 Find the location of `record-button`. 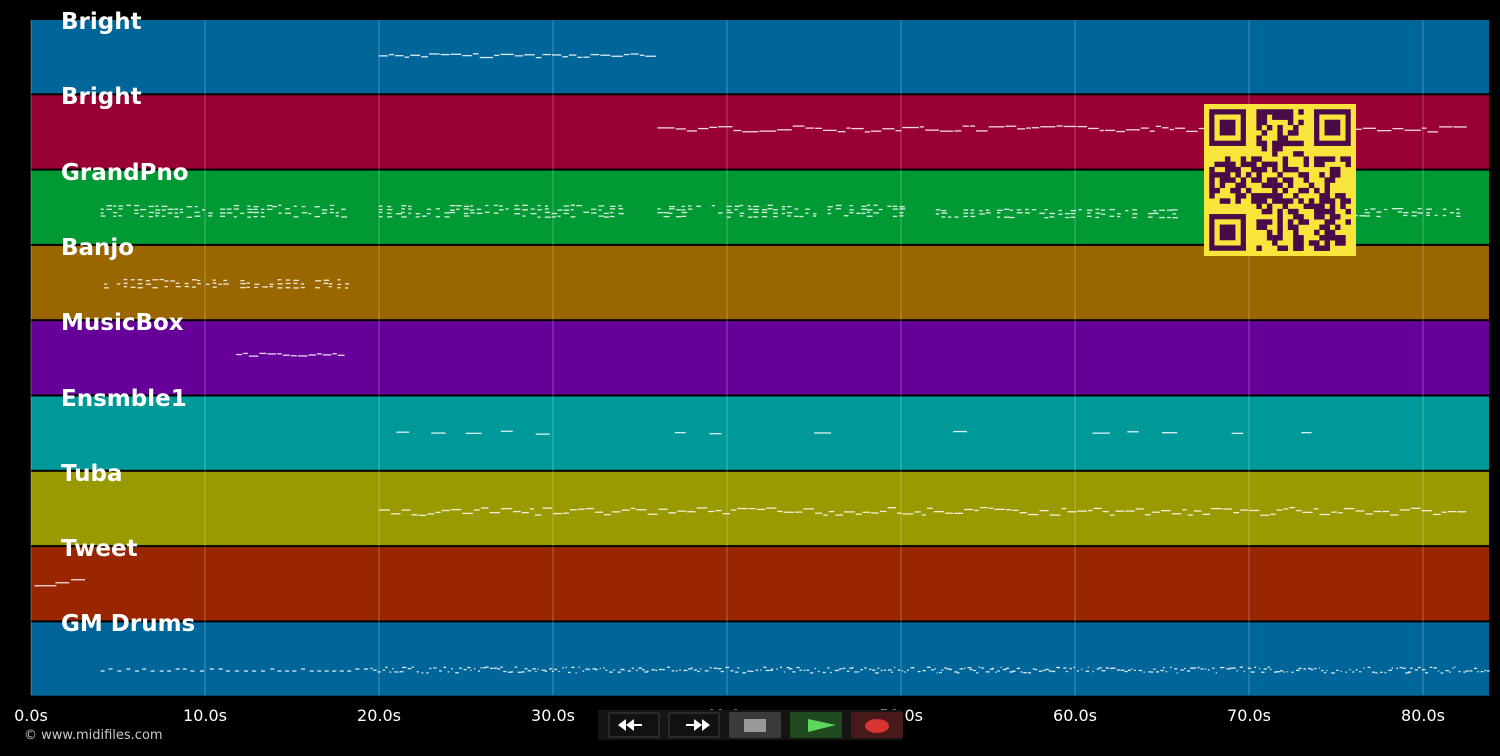

record-button is located at coordinates (877, 725).